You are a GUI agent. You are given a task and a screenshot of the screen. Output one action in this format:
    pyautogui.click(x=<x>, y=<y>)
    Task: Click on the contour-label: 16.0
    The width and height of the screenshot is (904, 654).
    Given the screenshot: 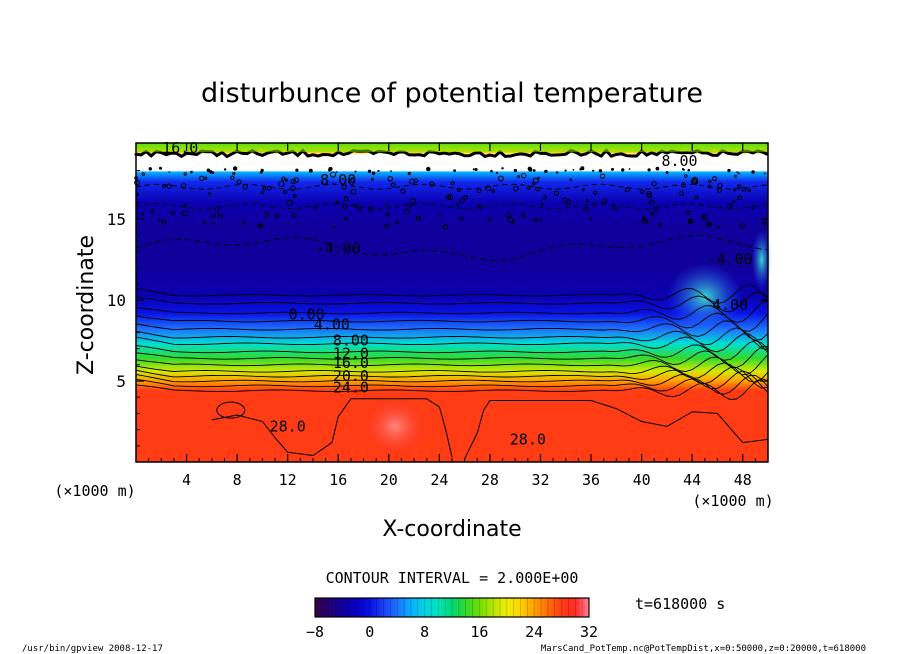 What is the action you would take?
    pyautogui.click(x=180, y=148)
    